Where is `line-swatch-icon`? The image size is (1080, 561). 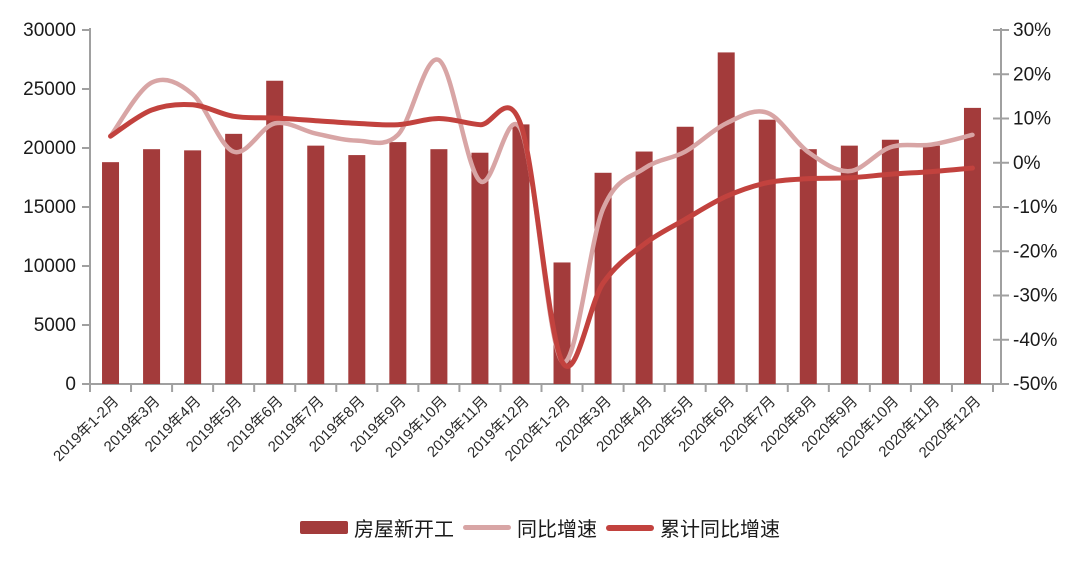 line-swatch-icon is located at coordinates (487, 527).